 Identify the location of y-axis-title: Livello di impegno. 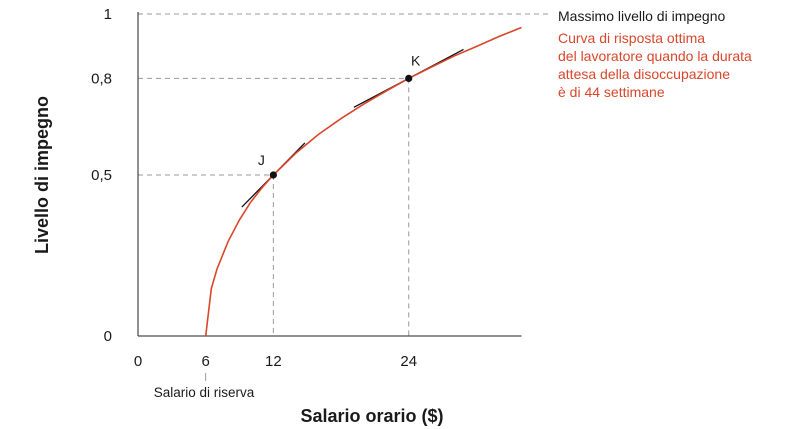
(42, 175).